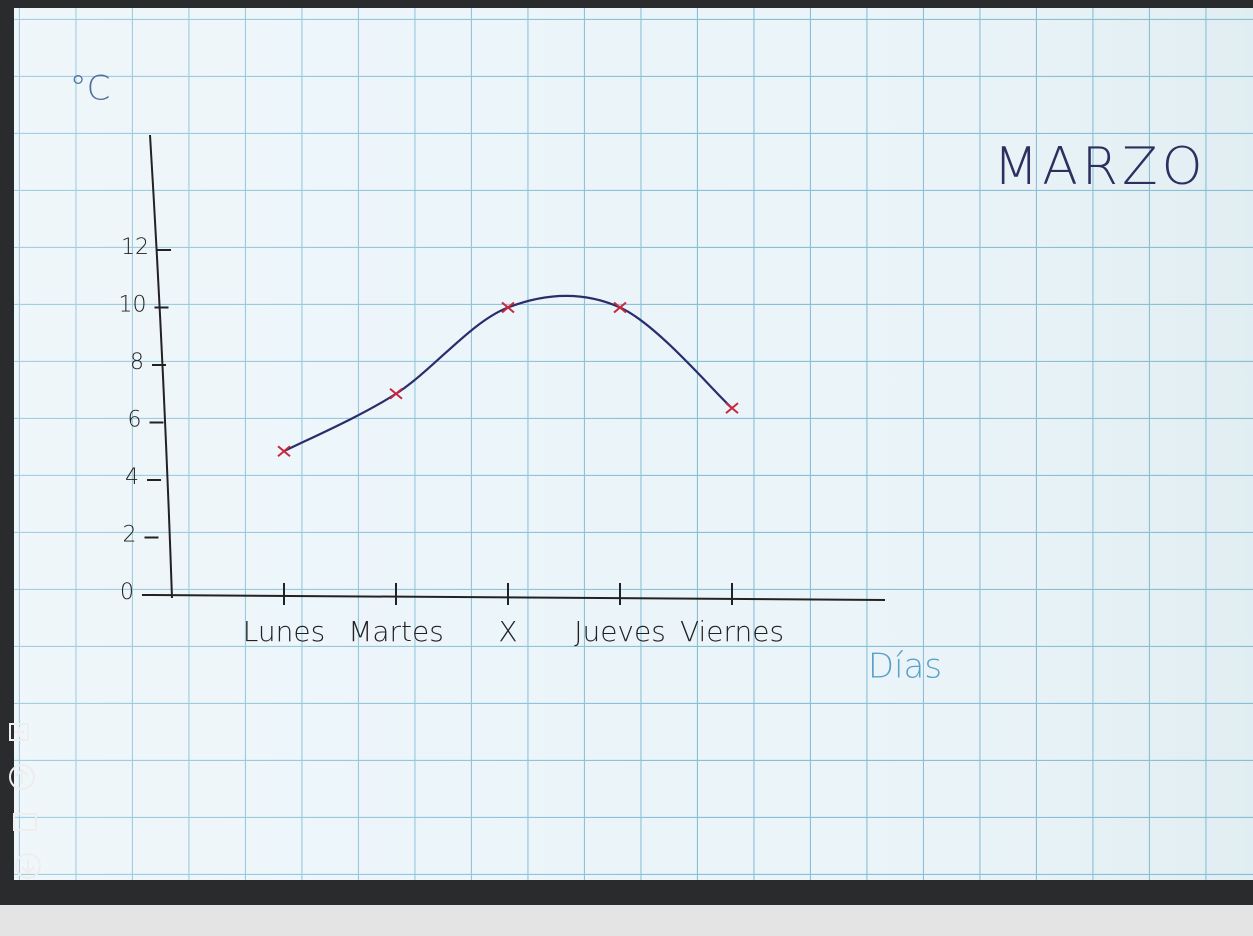  Describe the element at coordinates (396, 631) in the screenshot. I see `x-tick-label: Martes` at that location.